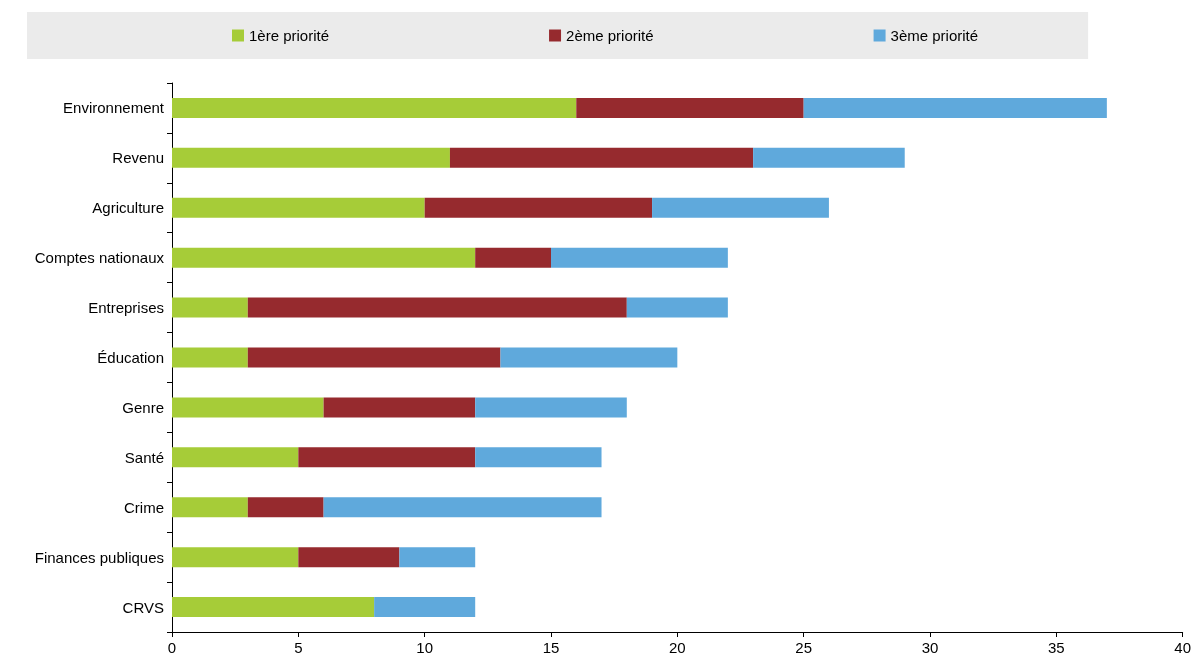 The width and height of the screenshot is (1194, 669). I want to click on y-tick-label: Éducation, so click(130, 357).